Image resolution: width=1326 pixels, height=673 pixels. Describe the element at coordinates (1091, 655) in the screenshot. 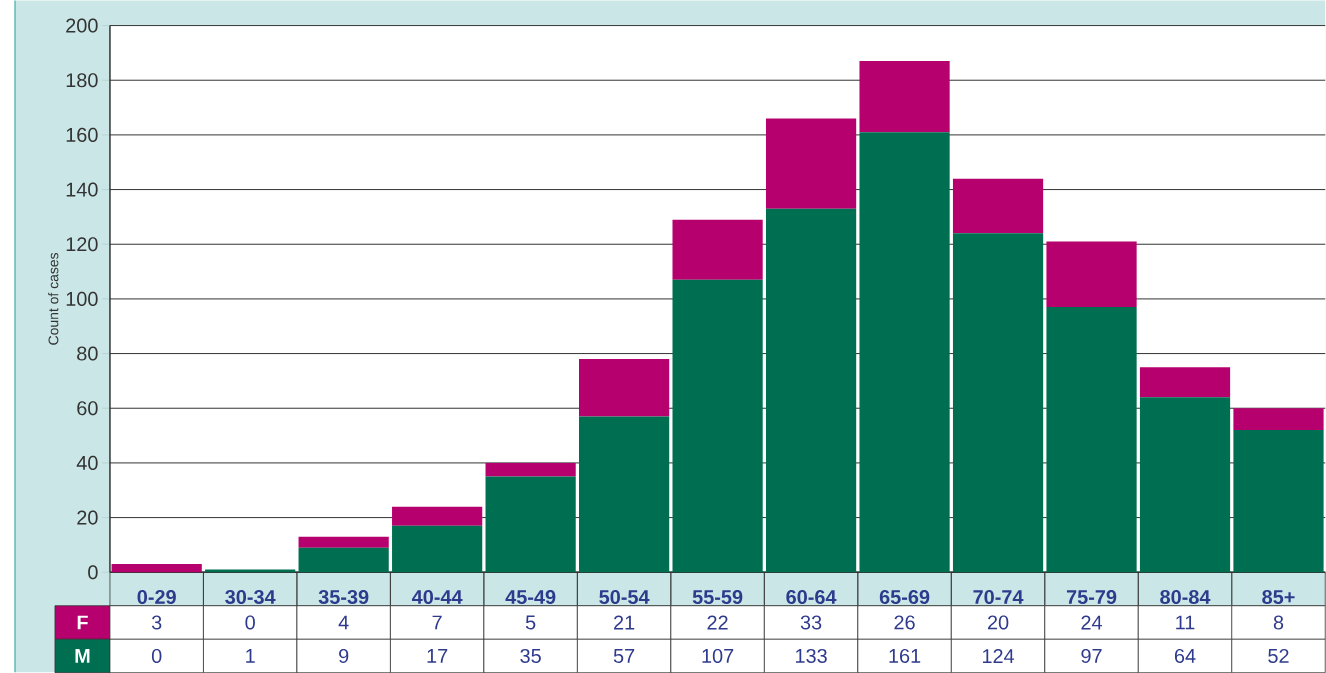

I see `data-label: 97` at that location.